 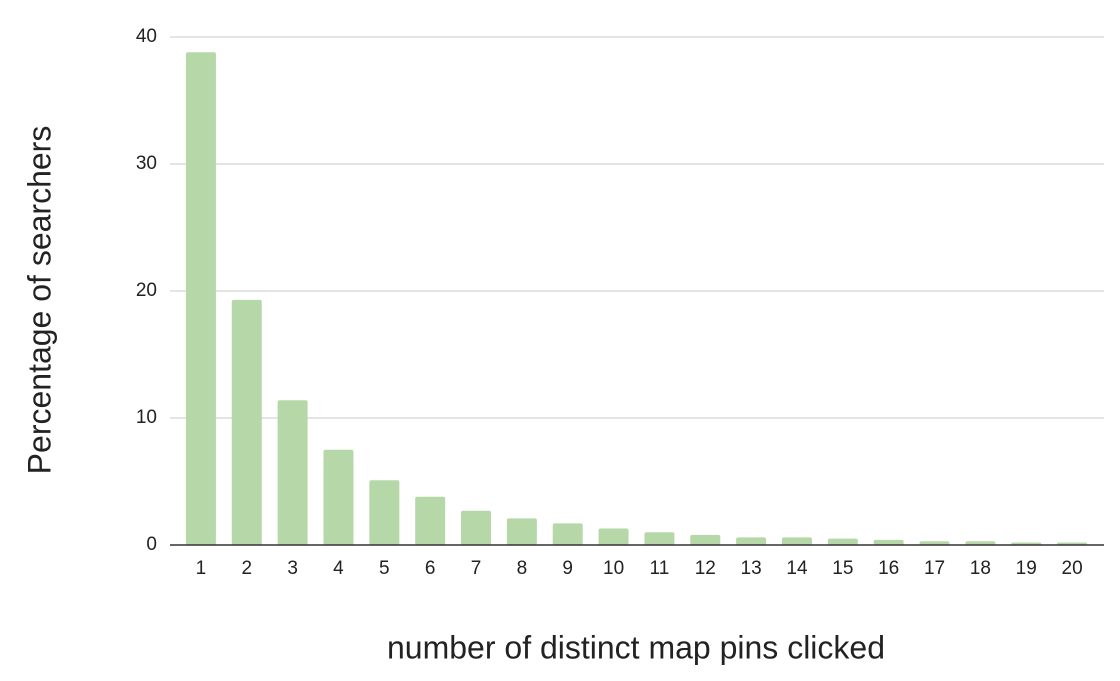 I want to click on y-tick-label: 0, so click(x=151, y=544).